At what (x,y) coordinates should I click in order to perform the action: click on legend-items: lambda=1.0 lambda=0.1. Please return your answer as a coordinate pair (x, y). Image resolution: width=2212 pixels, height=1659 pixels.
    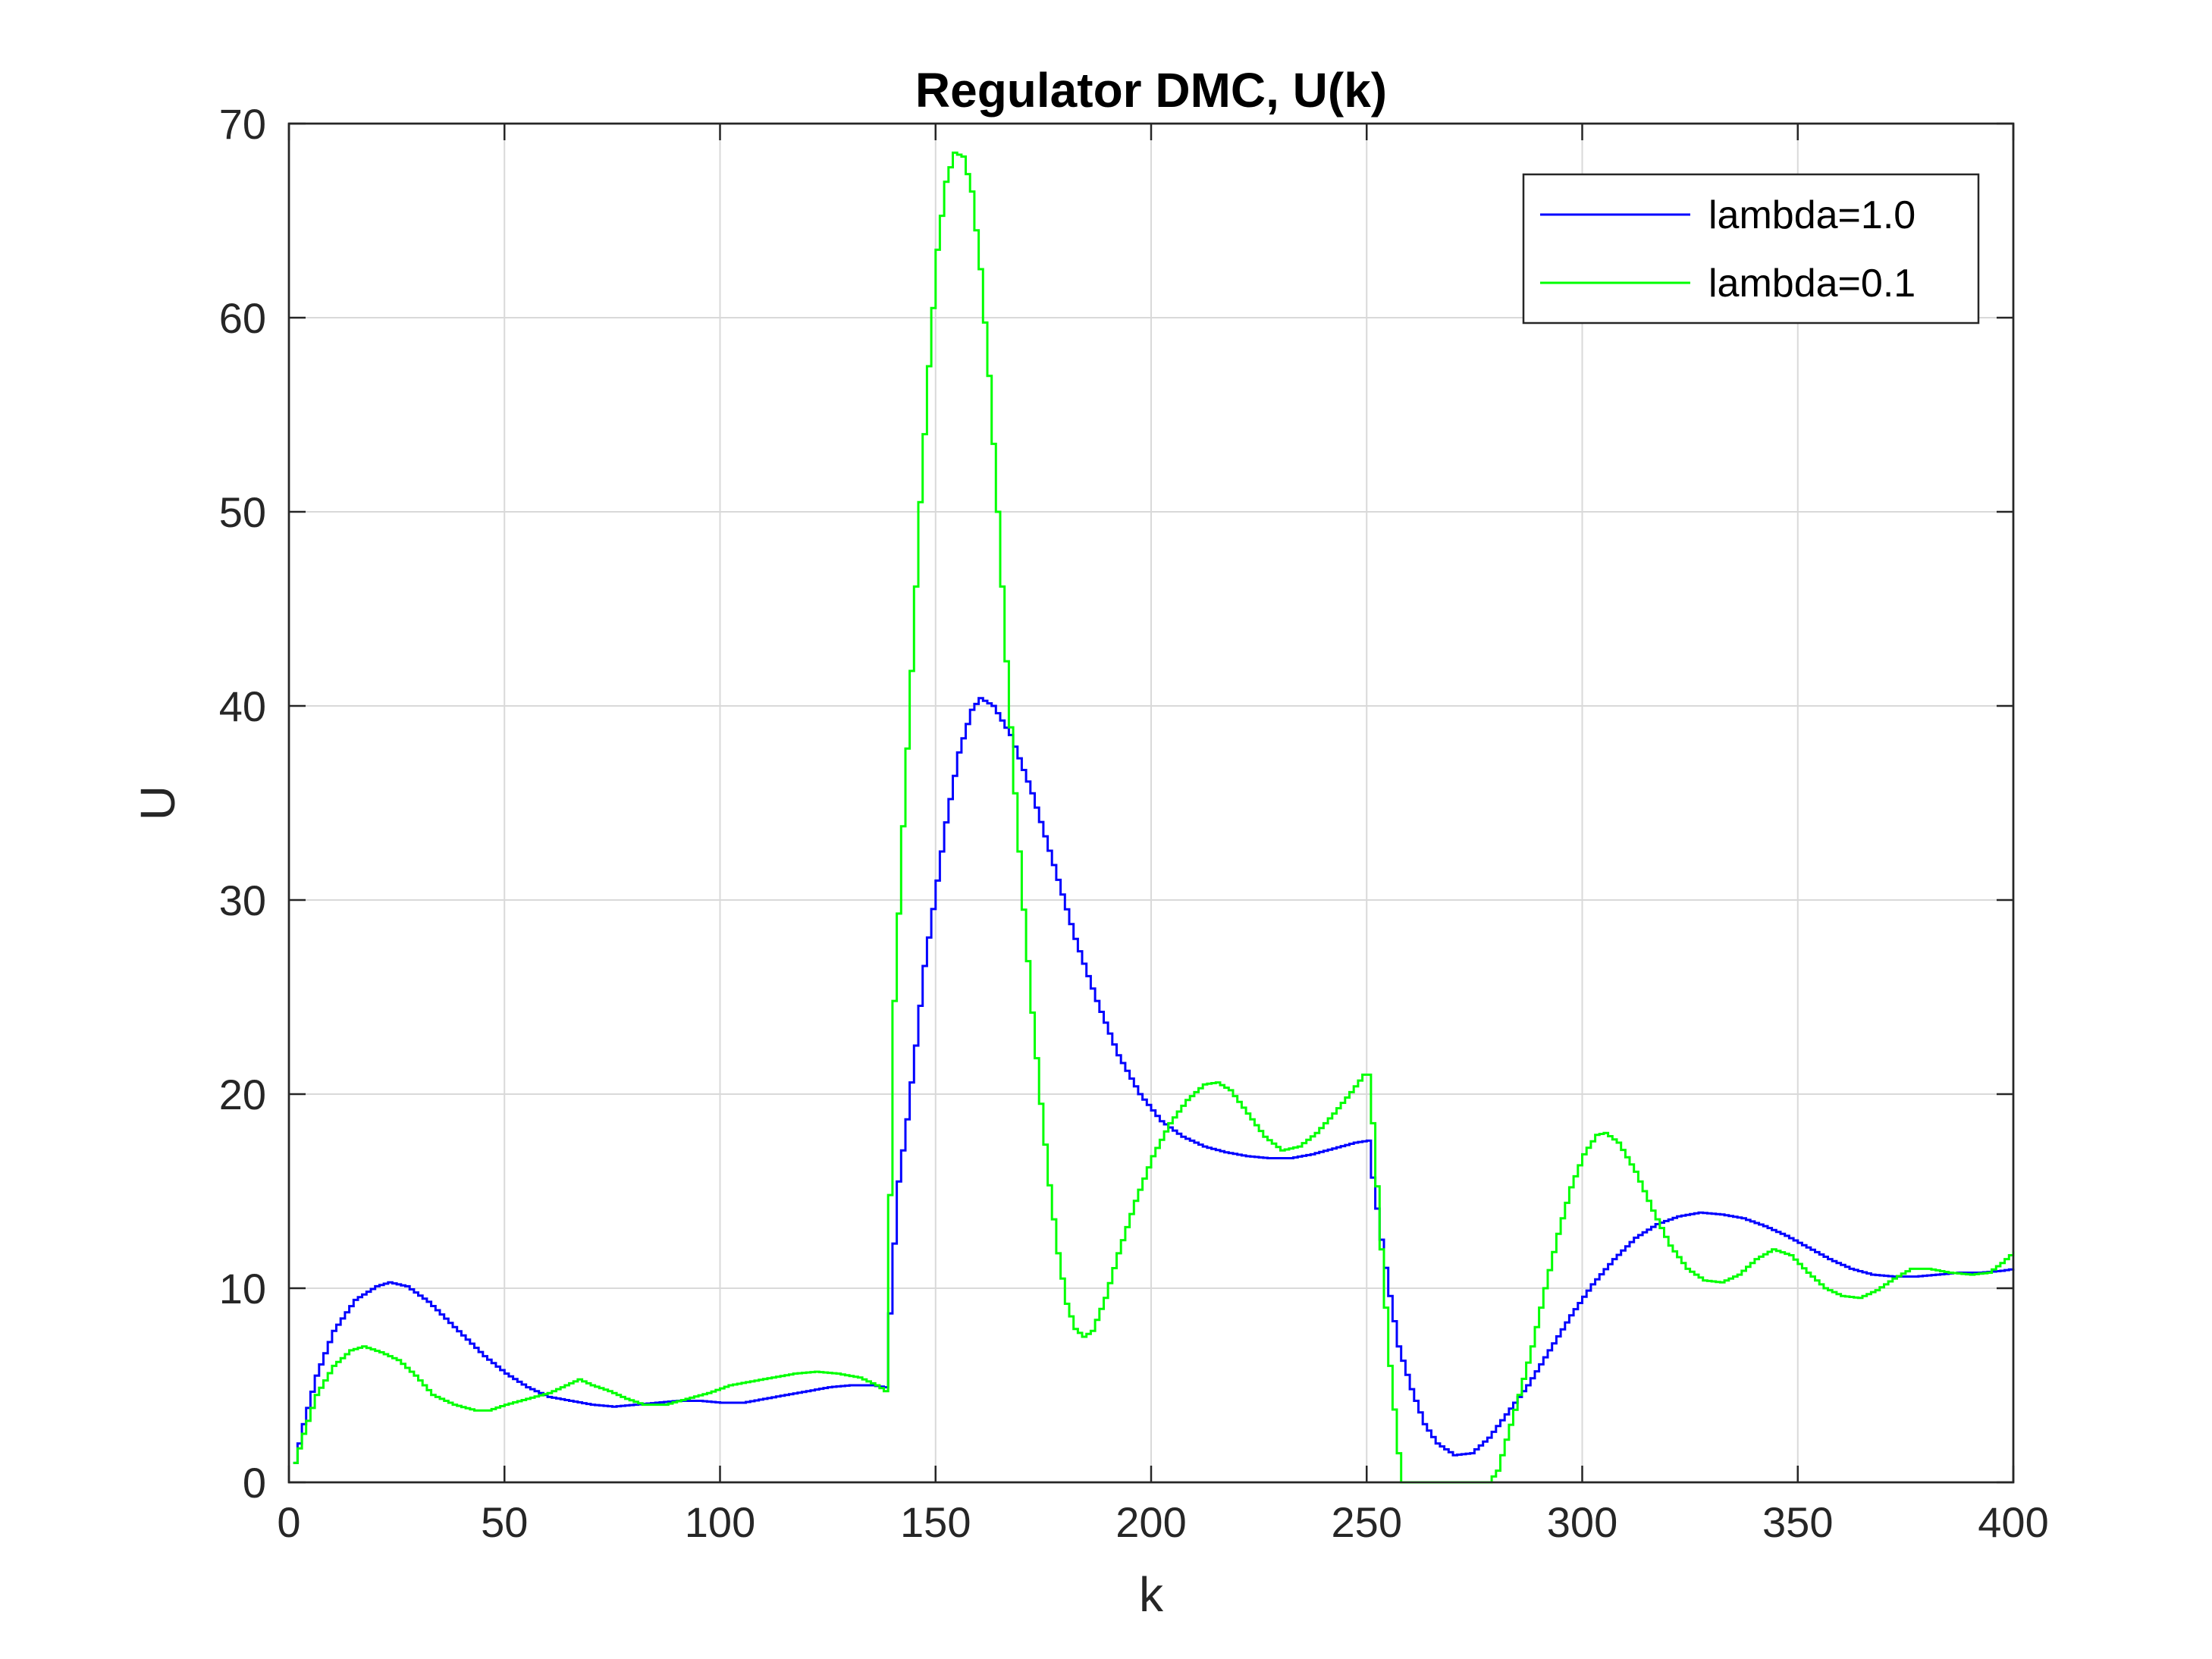
    Looking at the image, I should click on (1727, 249).